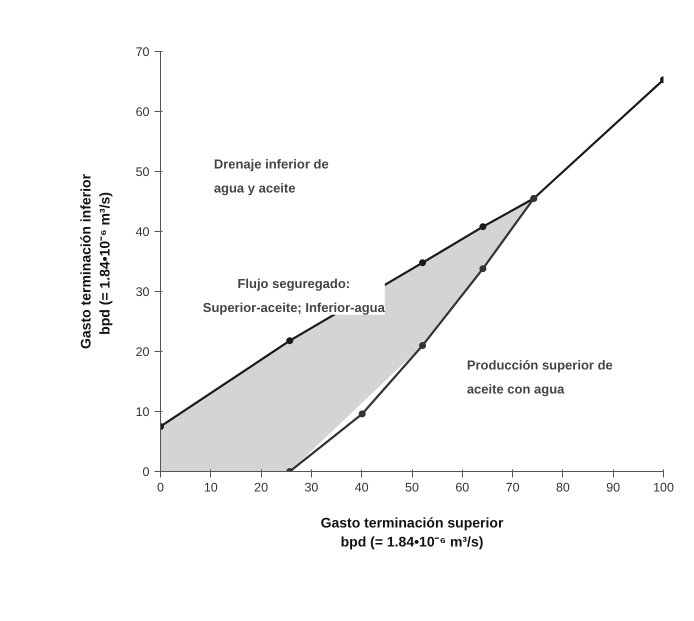  What do you see at coordinates (563, 487) in the screenshot?
I see `x-tick-label: 80` at bounding box center [563, 487].